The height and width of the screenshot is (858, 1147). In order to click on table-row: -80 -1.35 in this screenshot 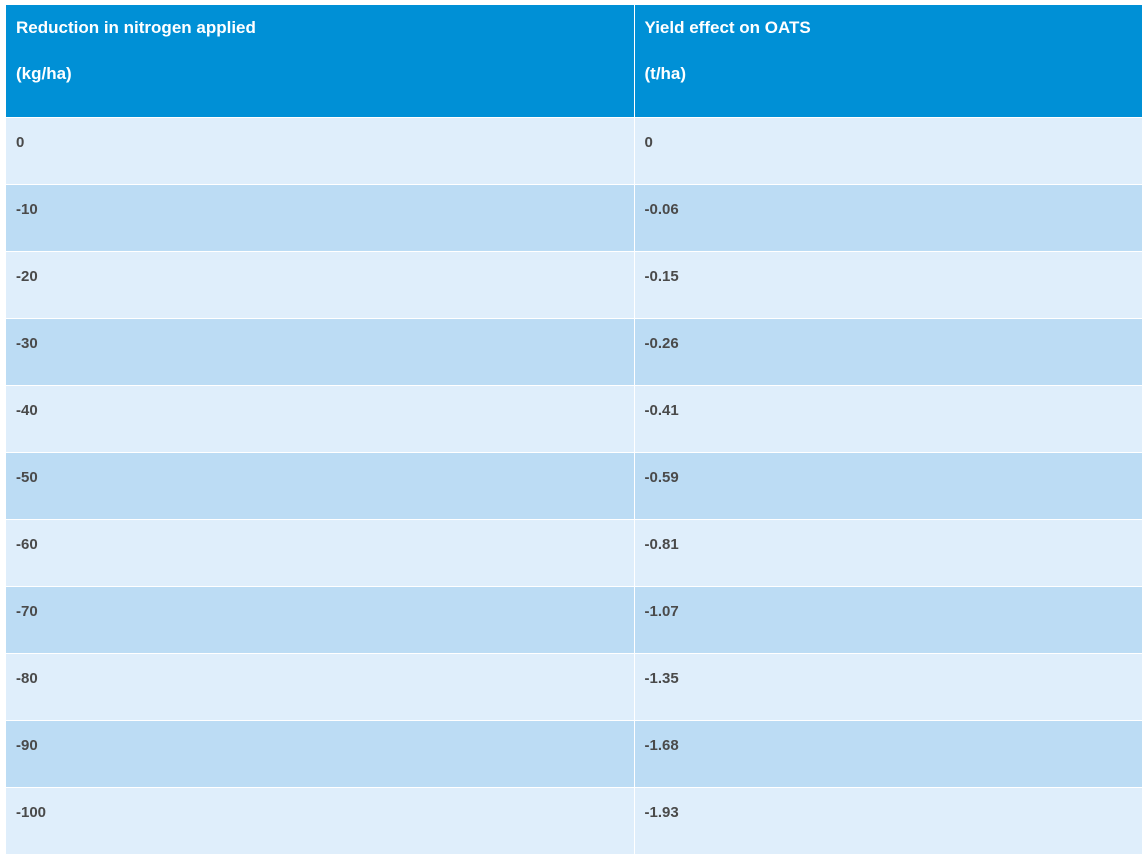, I will do `click(574, 686)`.